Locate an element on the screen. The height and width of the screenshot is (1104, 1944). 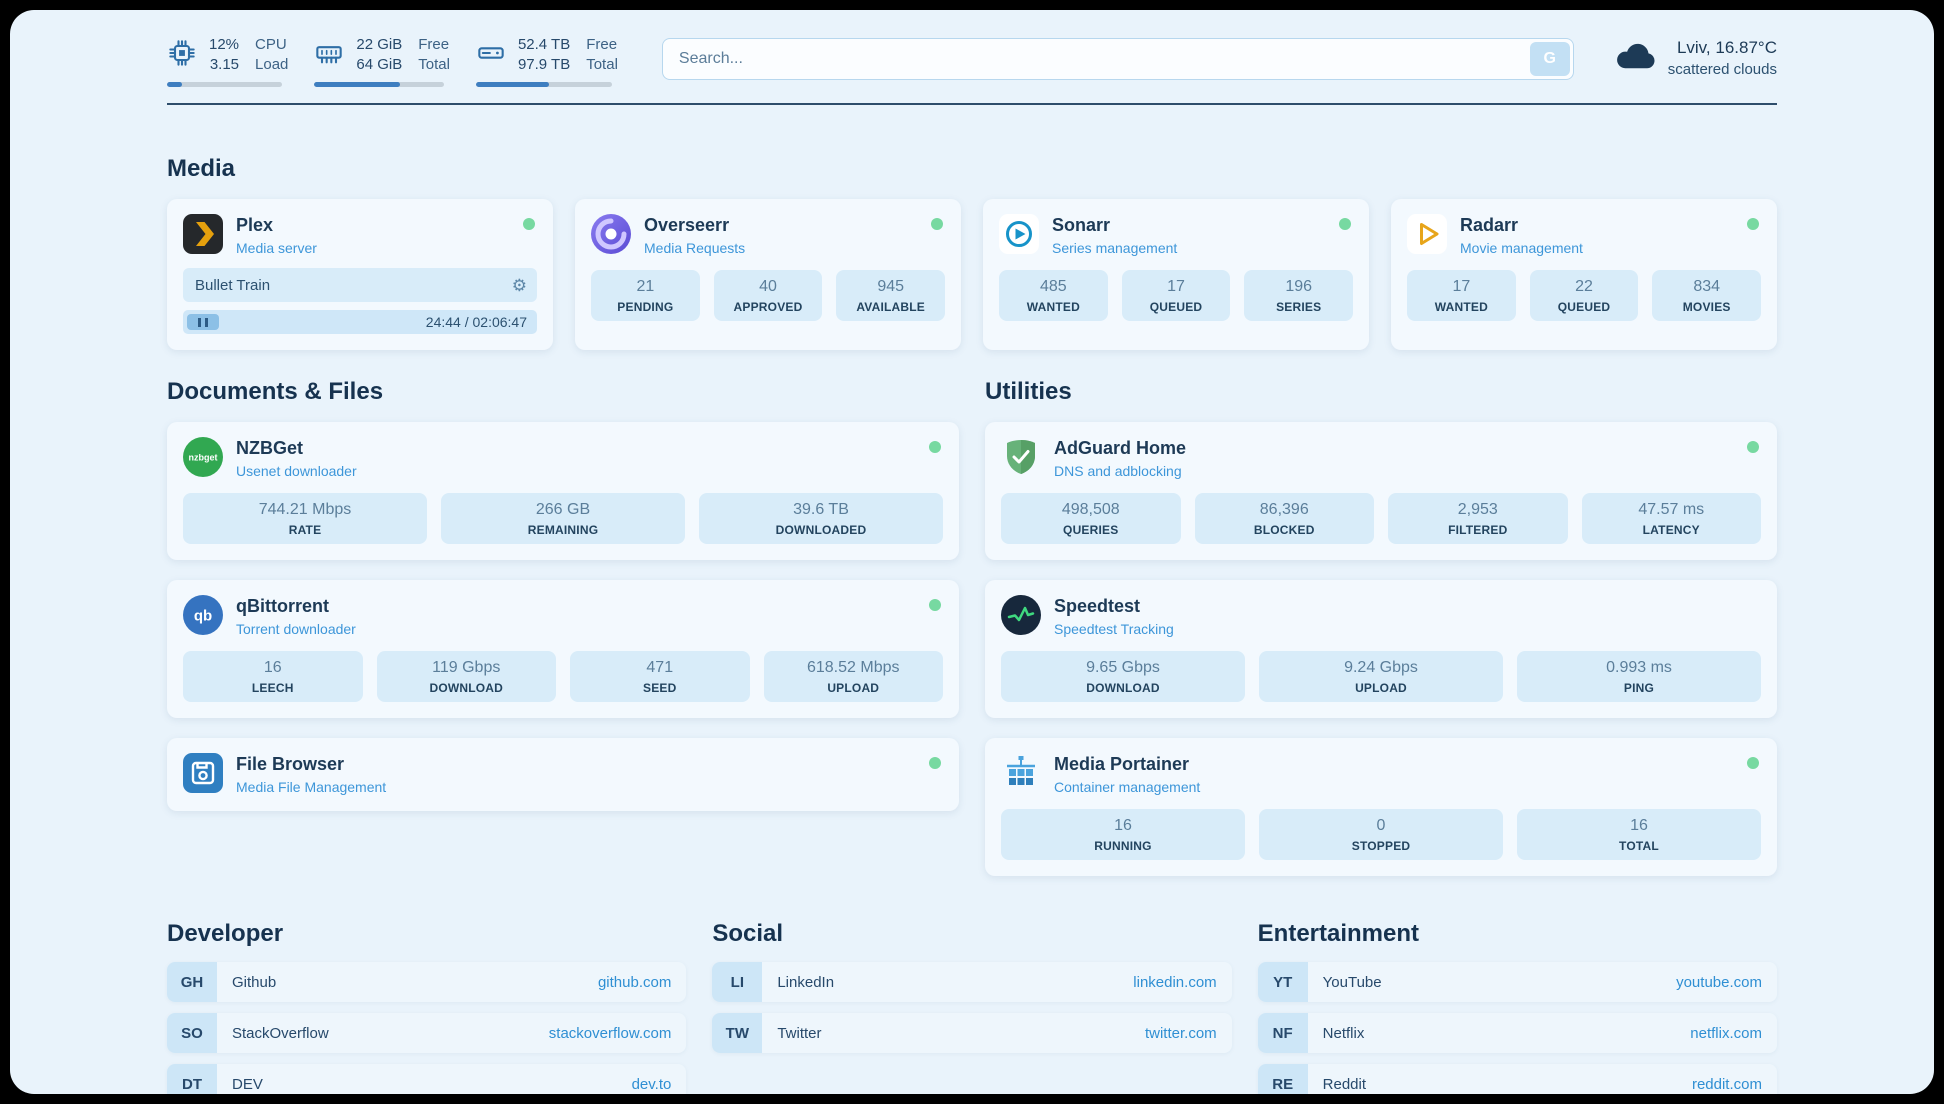
app-name: AdGuard Home is located at coordinates (1120, 448).